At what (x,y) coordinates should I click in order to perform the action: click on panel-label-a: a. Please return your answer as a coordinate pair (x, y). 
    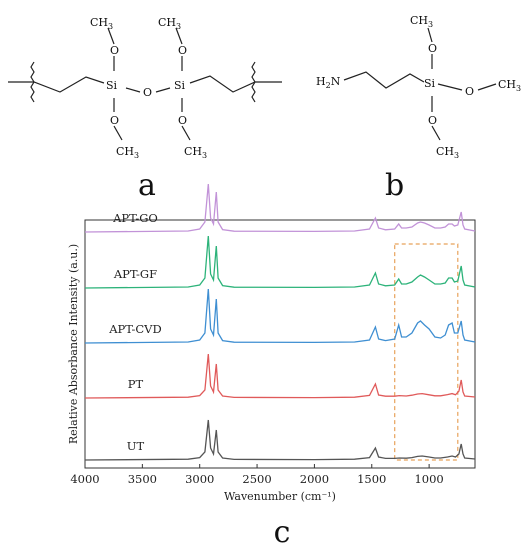
    Looking at the image, I should click on (147, 185).